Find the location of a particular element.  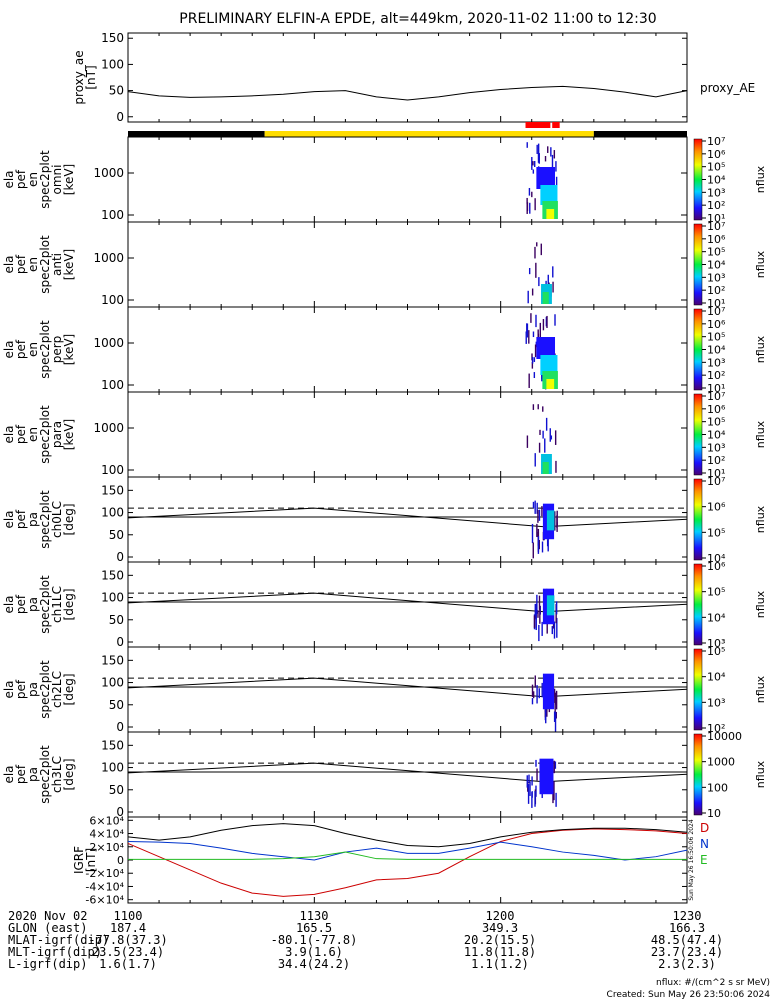

pa-ch3LC-cbar-title: nflux is located at coordinates (760, 774).